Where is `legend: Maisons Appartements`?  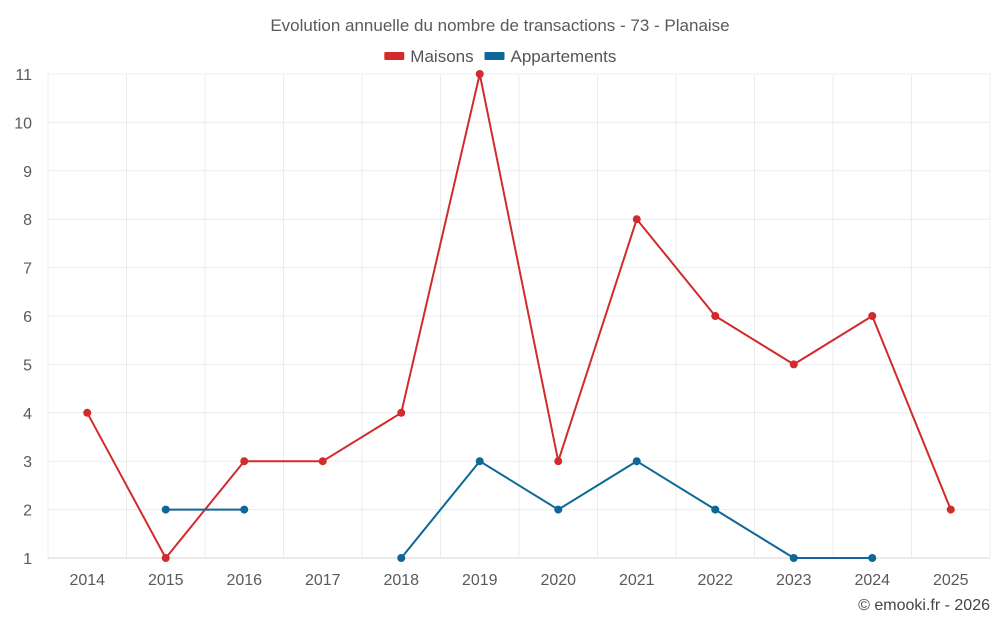
legend: Maisons Appartements is located at coordinates (500, 56).